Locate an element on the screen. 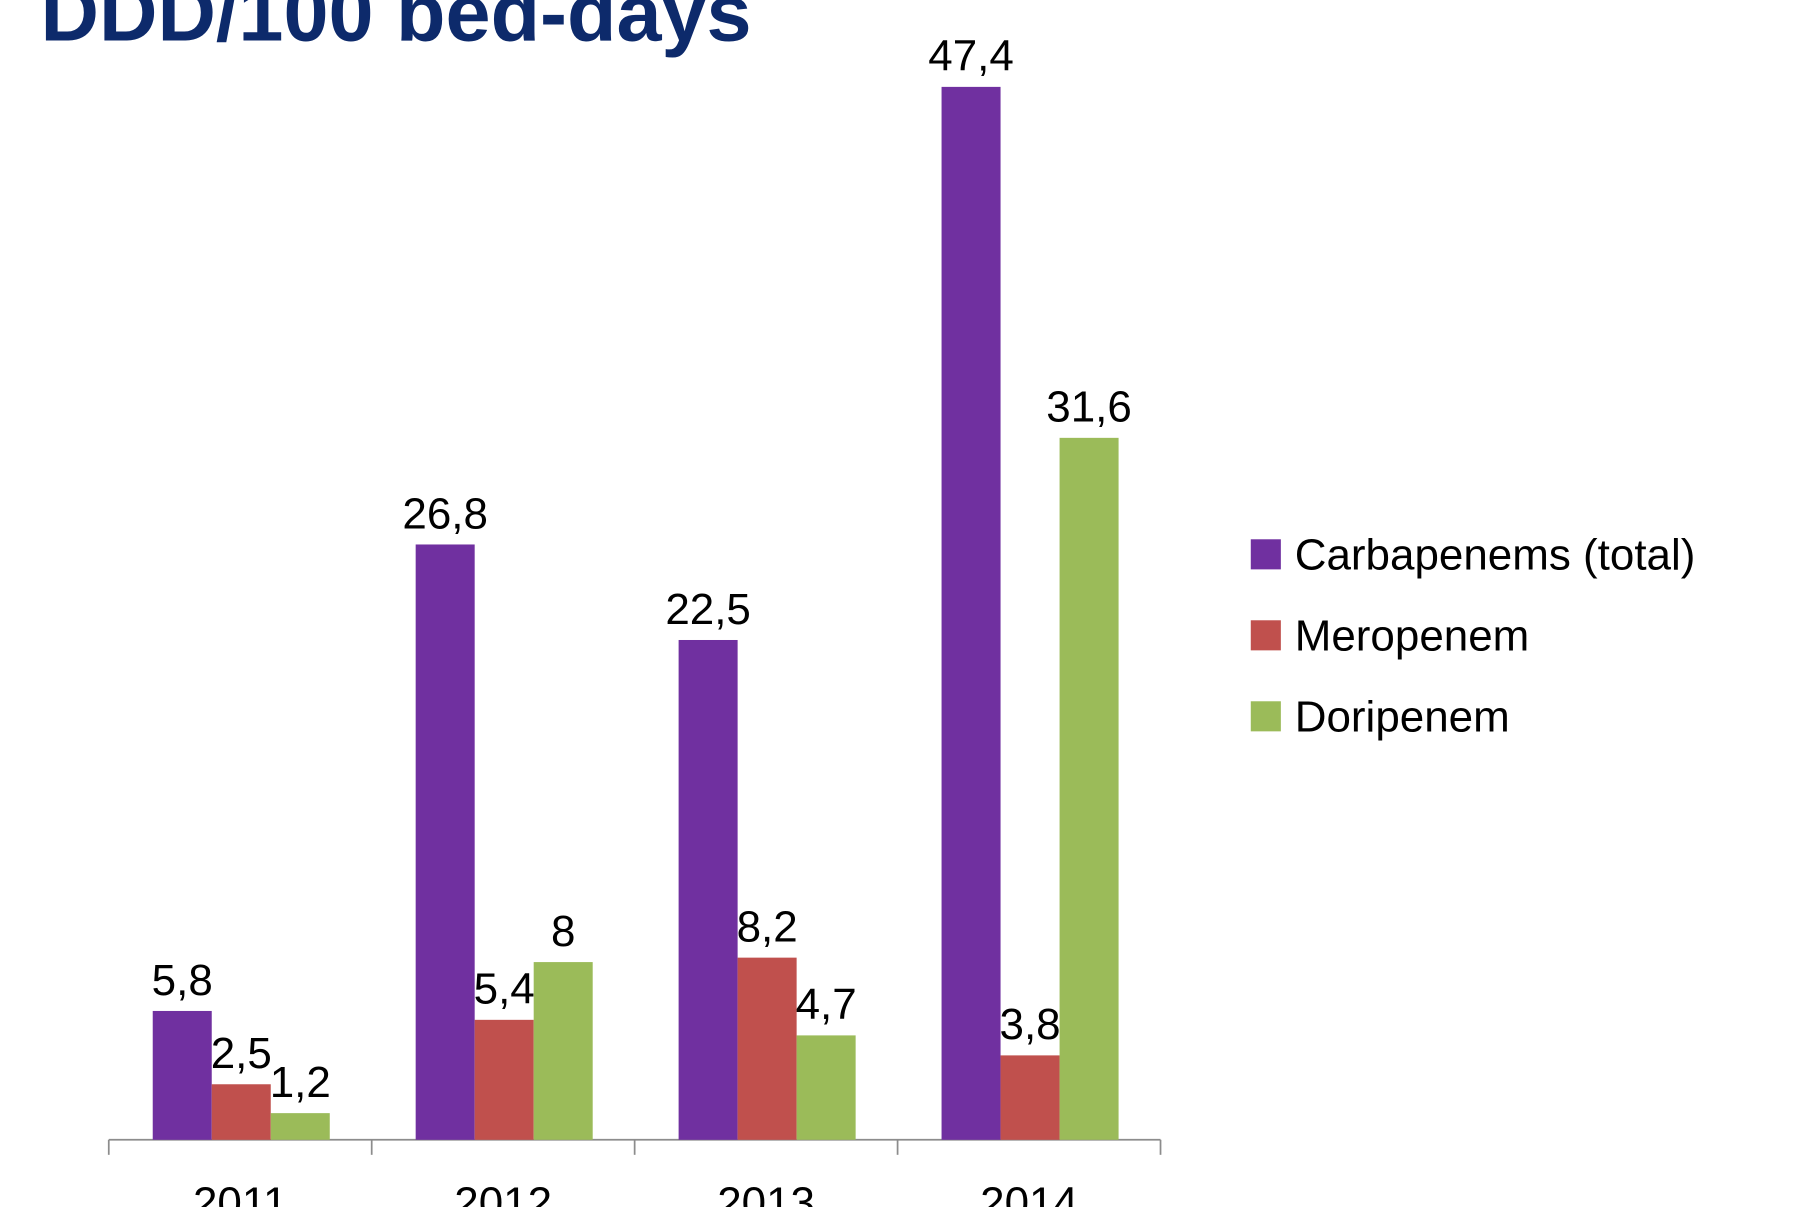 This screenshot has width=1805, height=1207. data-label: 4,7 is located at coordinates (826, 1004).